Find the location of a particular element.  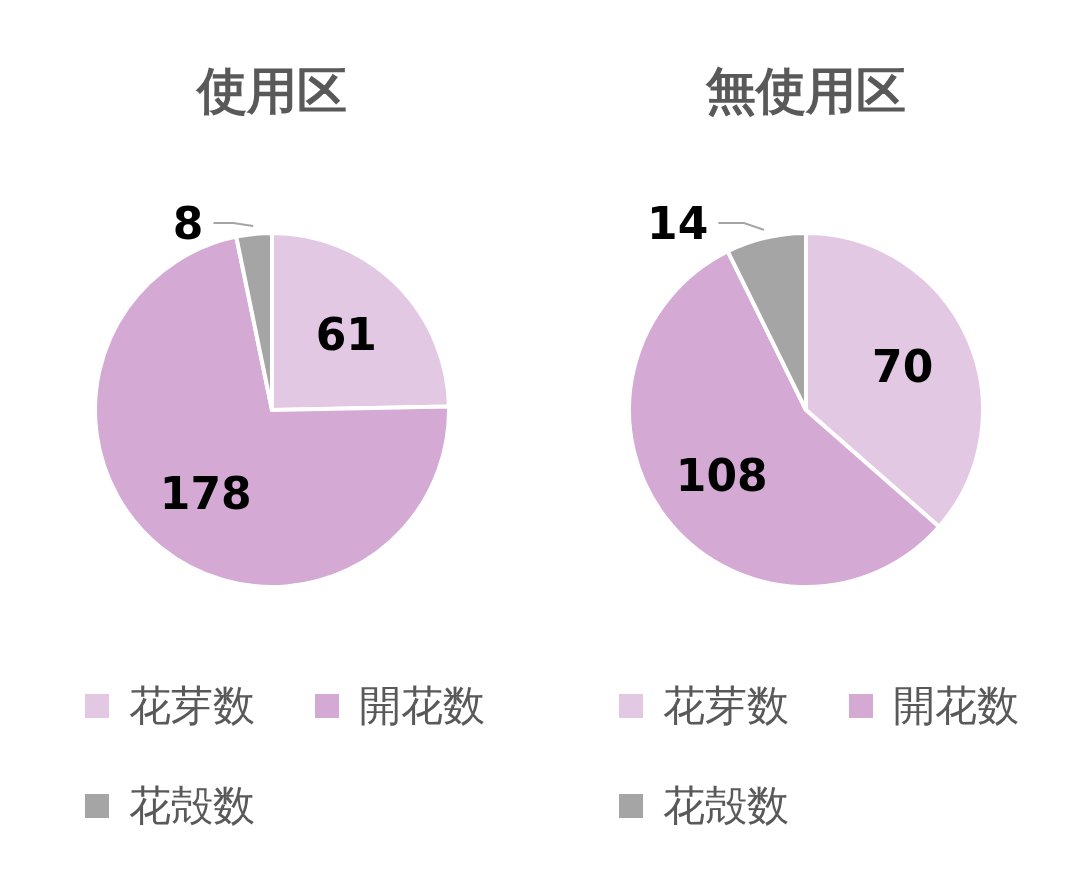

data-label: 178 is located at coordinates (205, 493).